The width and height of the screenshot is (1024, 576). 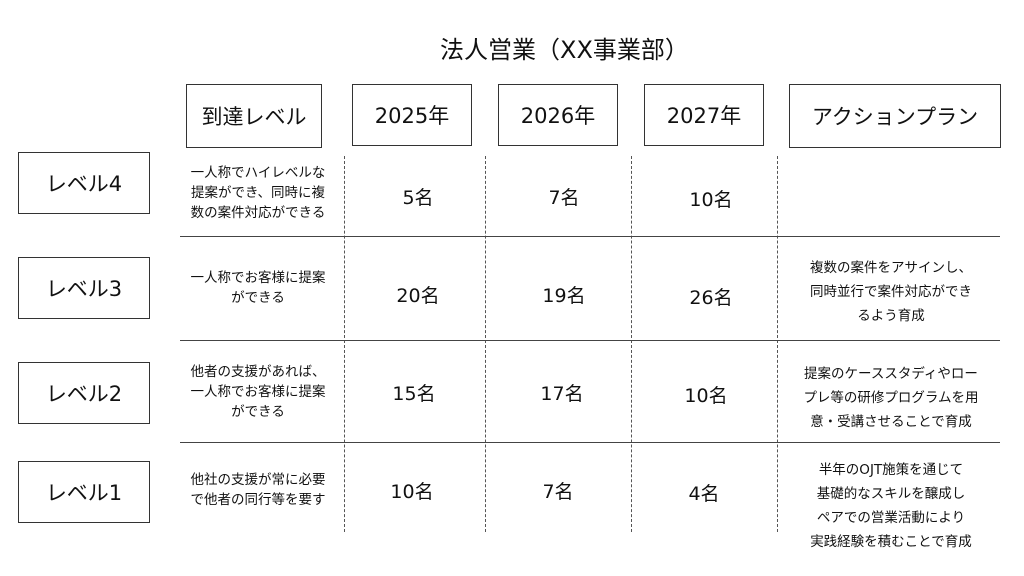 What do you see at coordinates (564, 296) in the screenshot?
I see `count-2026: 19名` at bounding box center [564, 296].